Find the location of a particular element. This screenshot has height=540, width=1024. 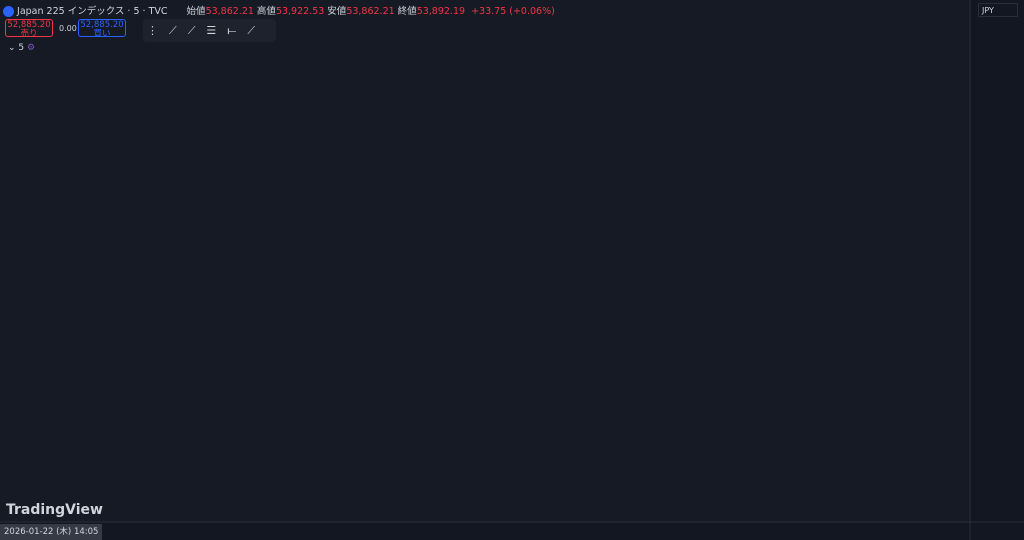

sell-price: 52,885.20 is located at coordinates (29, 25).